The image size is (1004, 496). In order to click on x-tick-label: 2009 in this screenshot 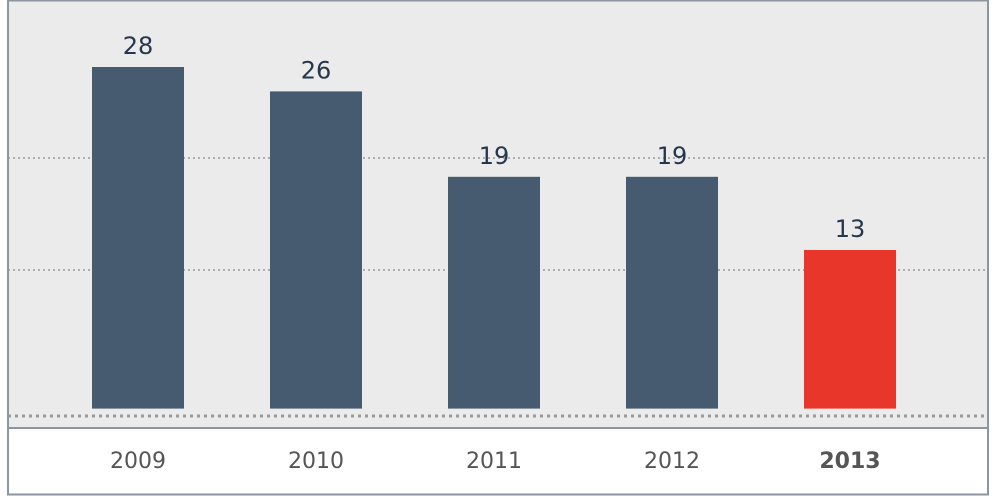, I will do `click(138, 461)`.